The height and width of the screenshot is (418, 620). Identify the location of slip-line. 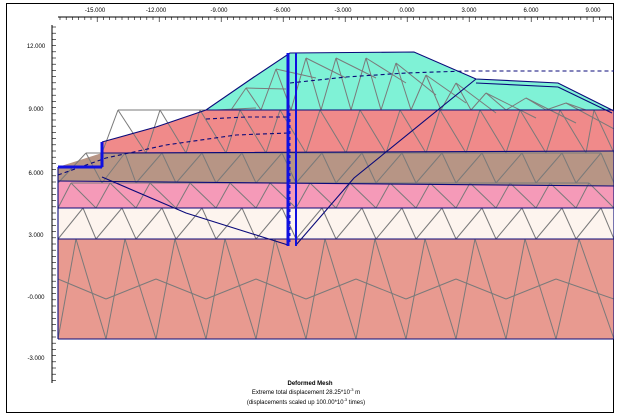
(386, 162).